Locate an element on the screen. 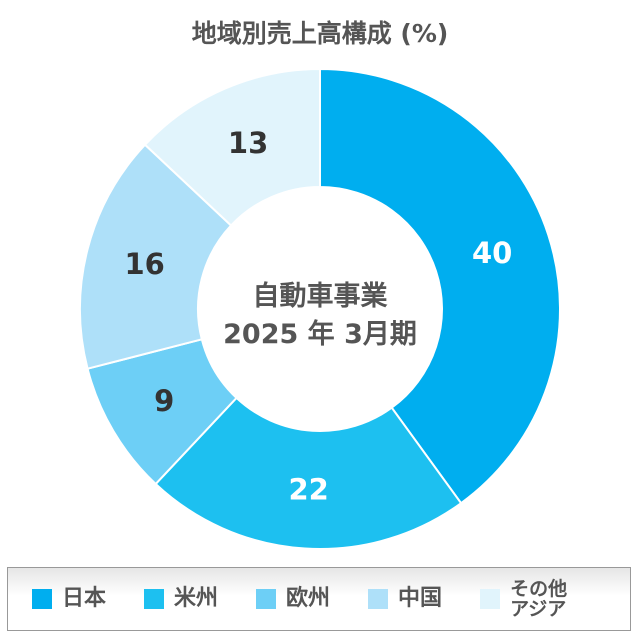  legend-item: 米州 is located at coordinates (181, 599).